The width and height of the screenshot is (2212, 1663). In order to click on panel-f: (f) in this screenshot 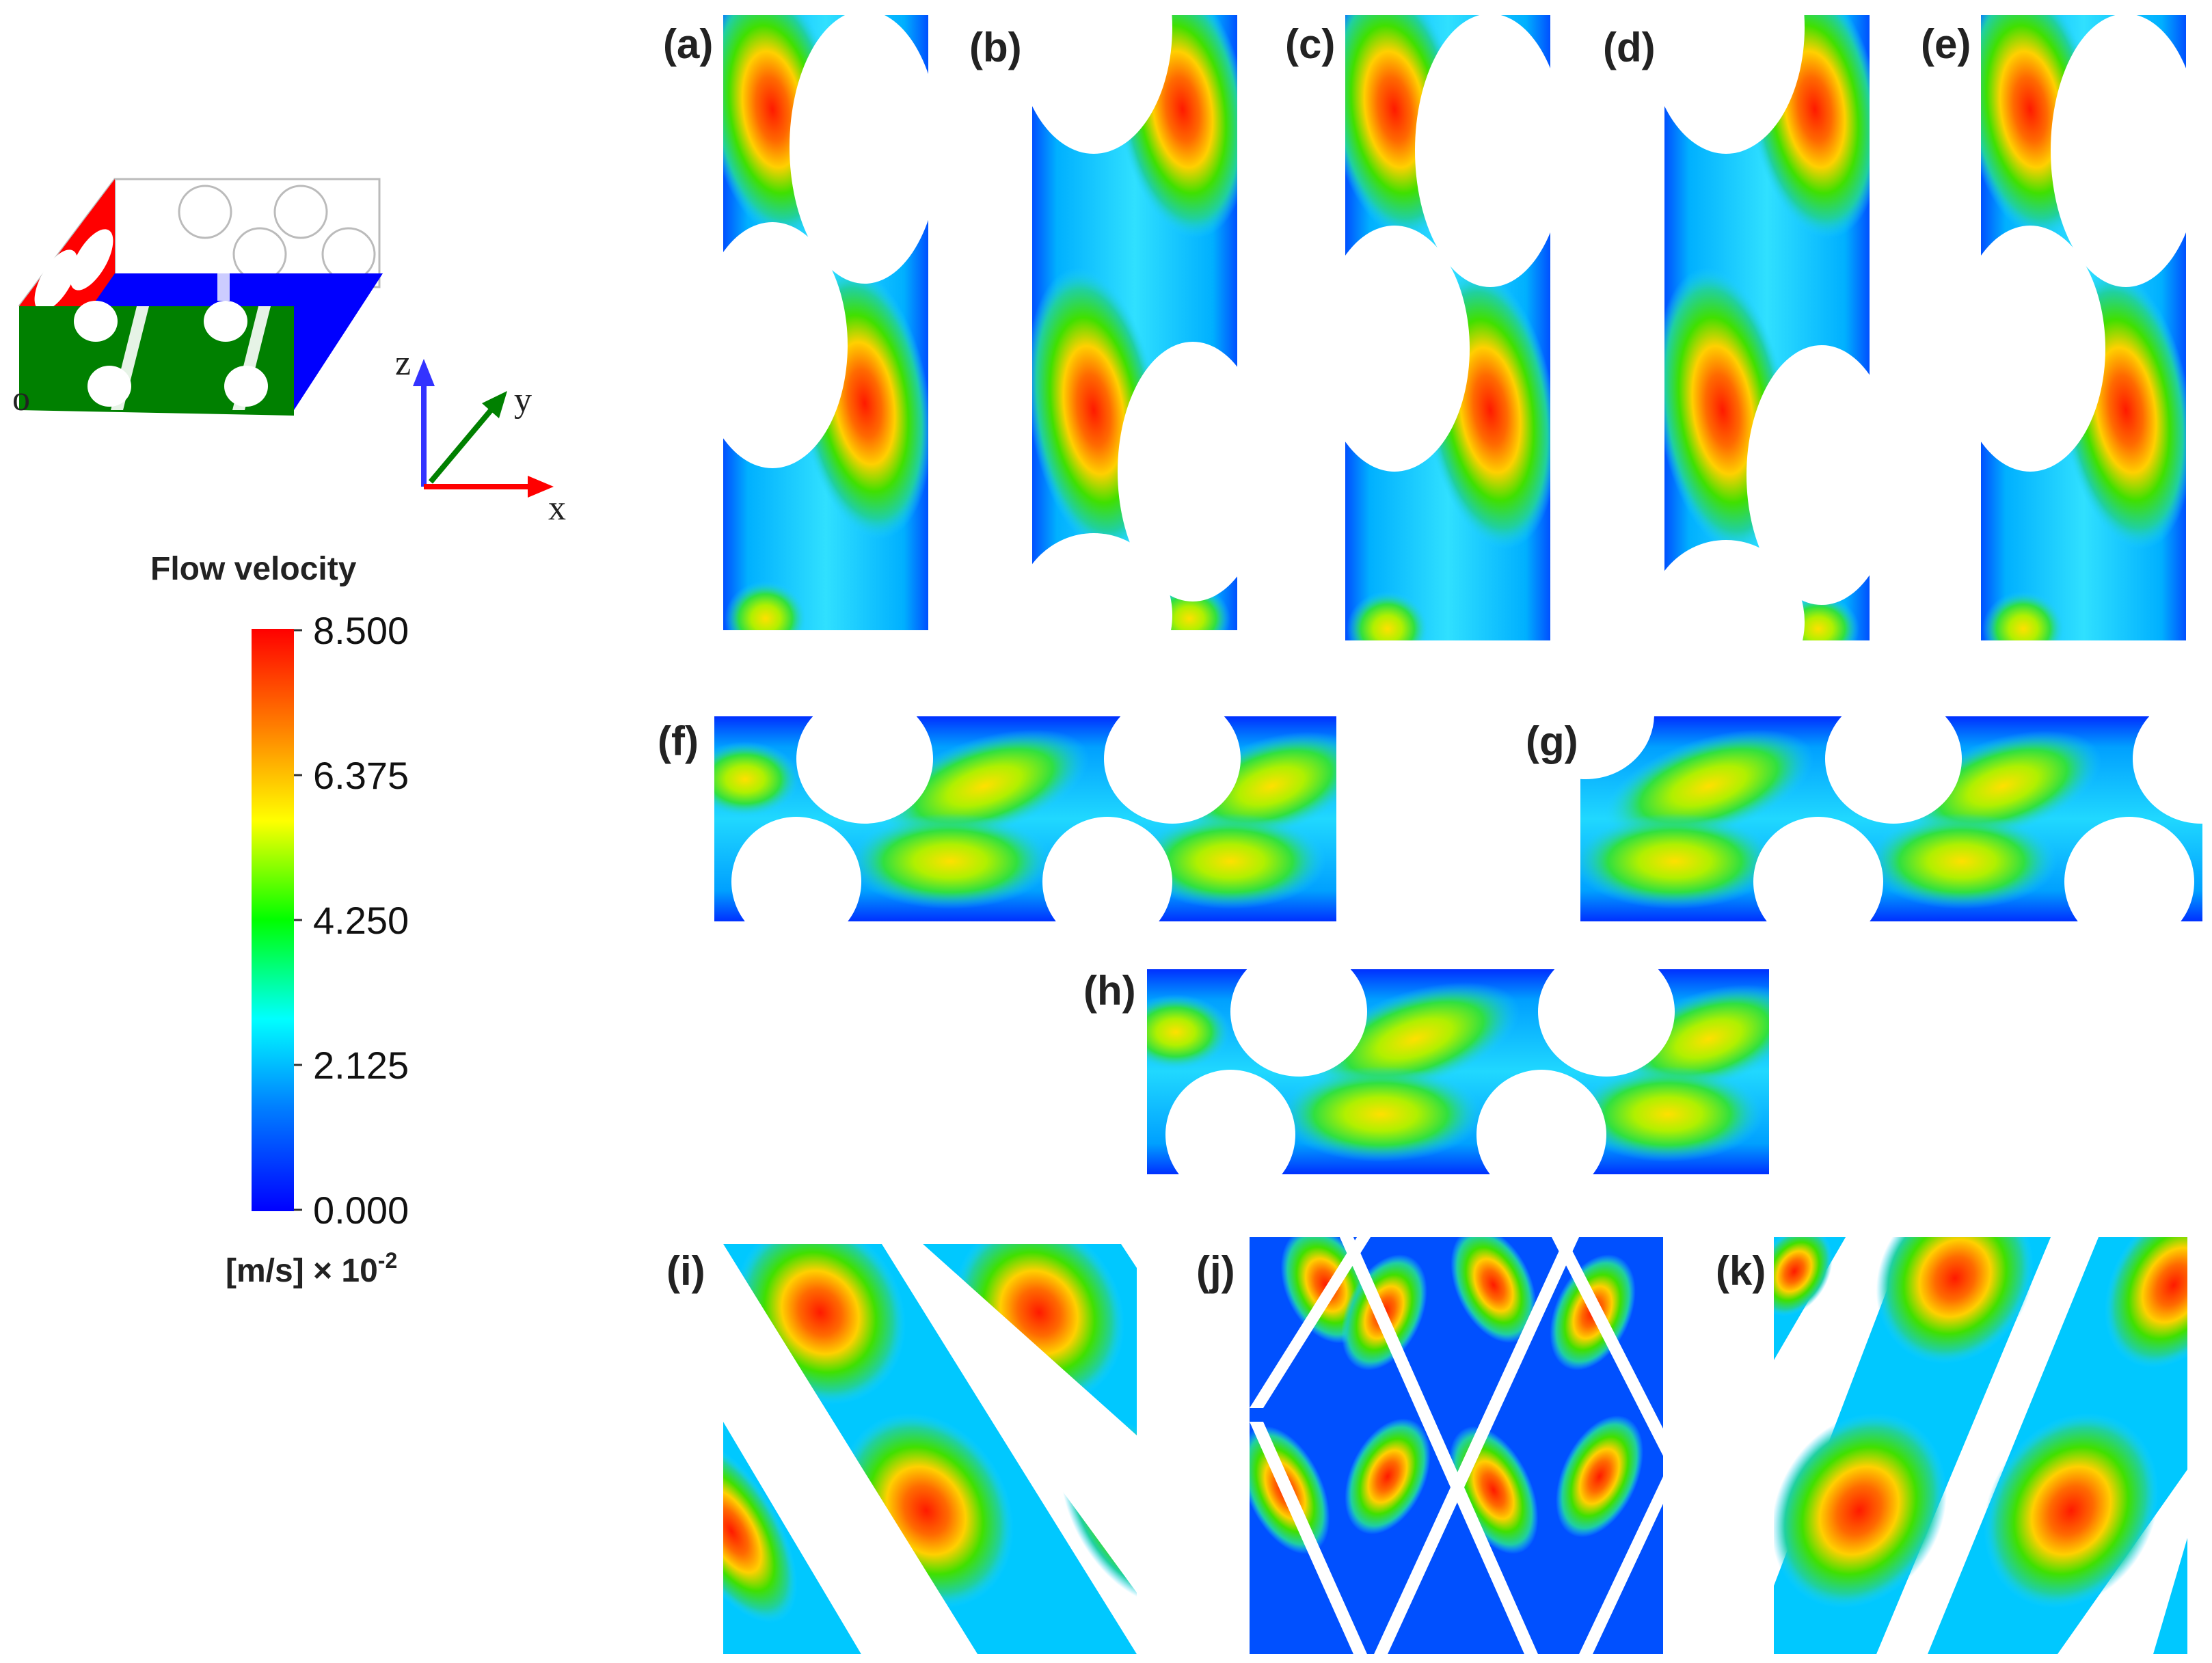, I will do `click(997, 818)`.